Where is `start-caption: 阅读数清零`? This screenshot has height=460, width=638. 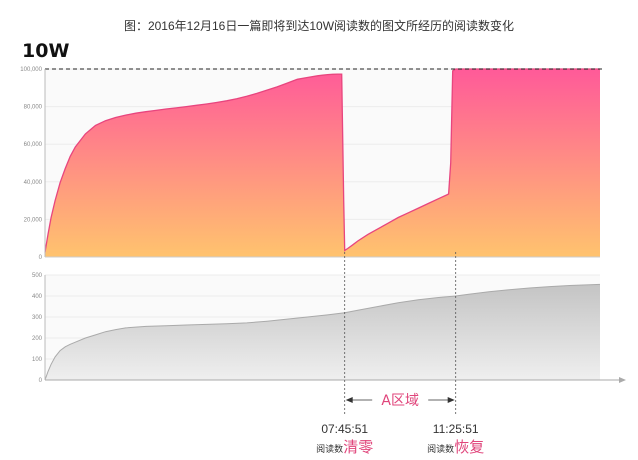 start-caption: 阅读数清零 is located at coordinates (344, 447).